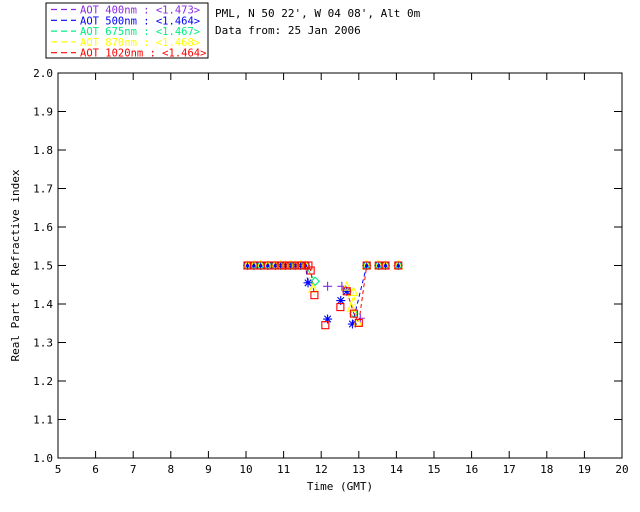 This screenshot has height=512, width=640. I want to click on y-tick-label: 1.9, so click(43, 112).